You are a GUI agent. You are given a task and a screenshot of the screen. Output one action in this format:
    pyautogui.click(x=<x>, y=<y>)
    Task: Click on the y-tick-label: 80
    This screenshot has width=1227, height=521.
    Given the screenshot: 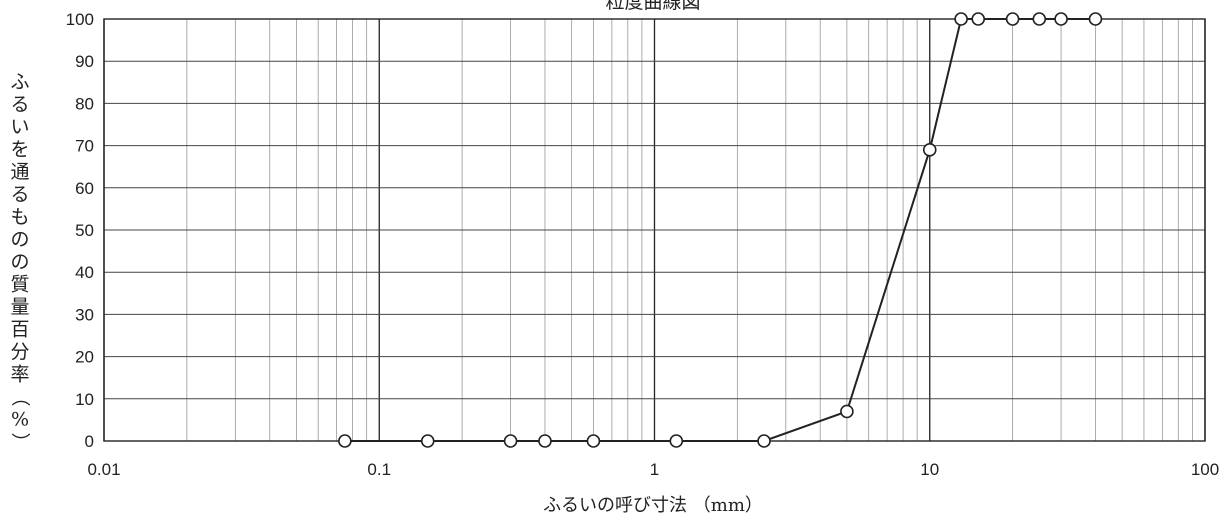 What is the action you would take?
    pyautogui.click(x=84, y=103)
    